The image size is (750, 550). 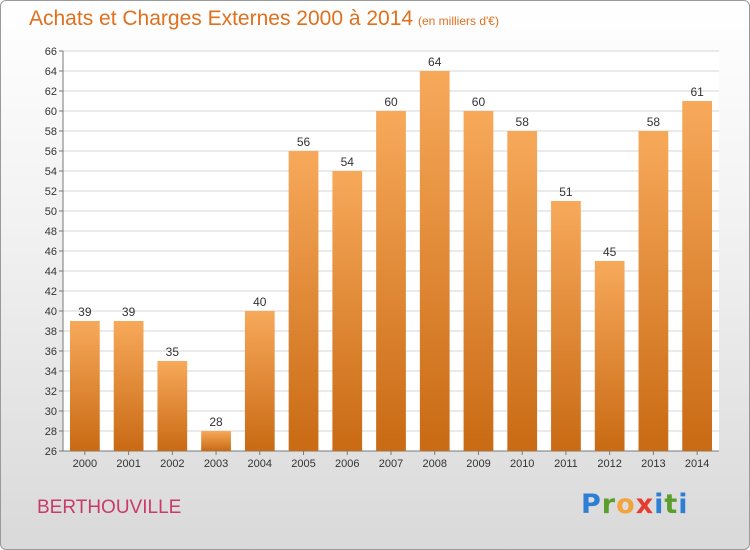 What do you see at coordinates (347, 311) in the screenshot?
I see `bar-2006` at bounding box center [347, 311].